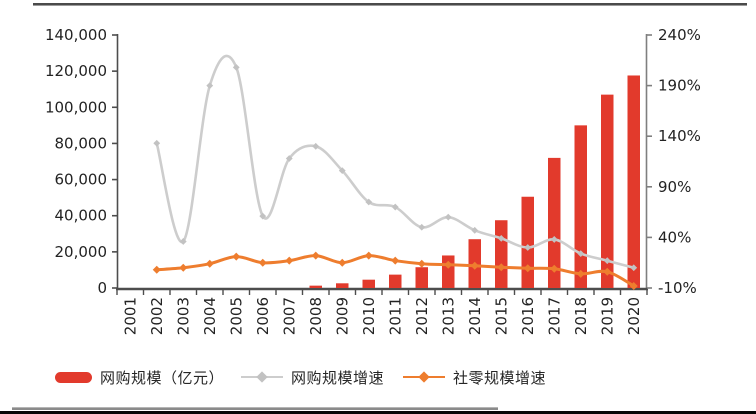 The height and width of the screenshot is (414, 756). I want to click on x-axis-label-2004: 2004, so click(210, 316).